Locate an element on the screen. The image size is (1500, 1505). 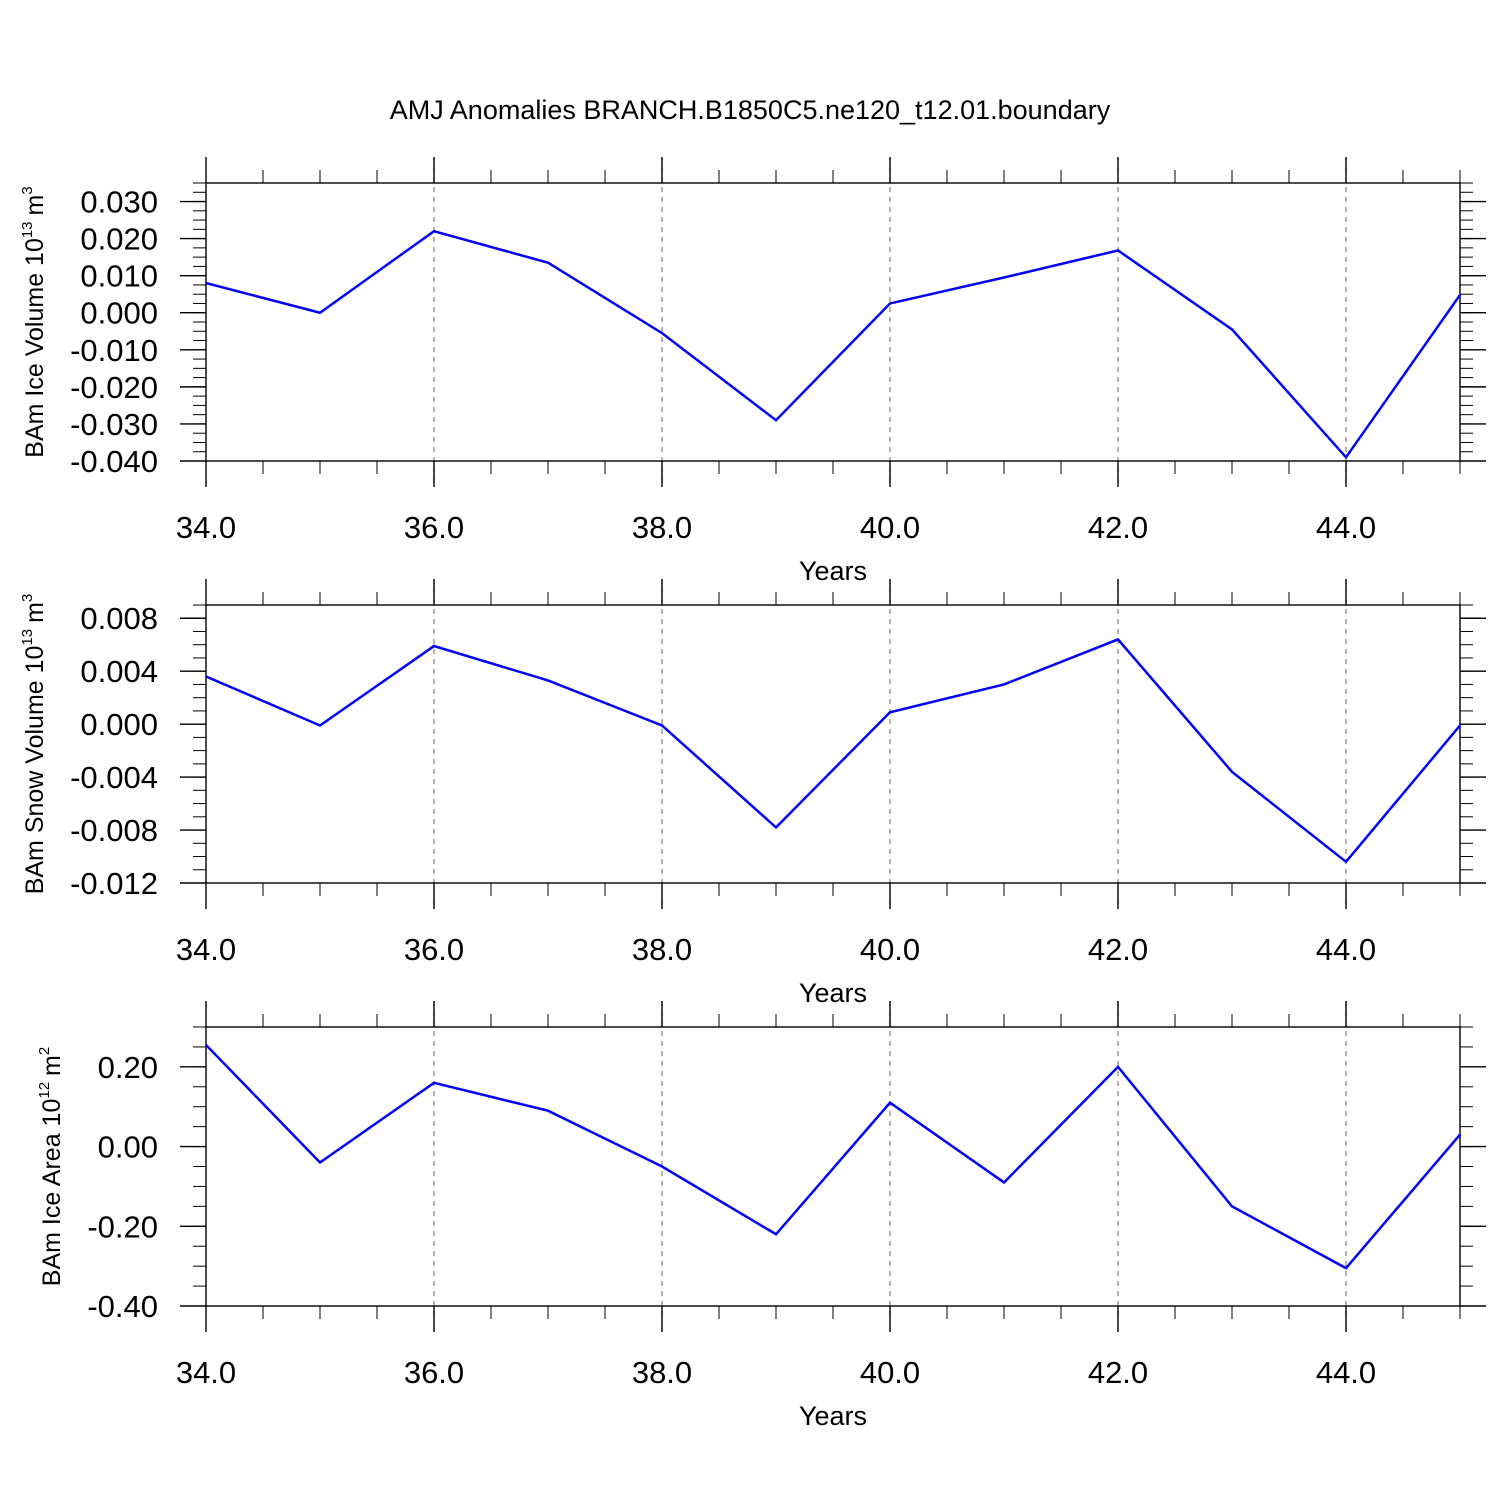
y-tick-label: 0.20 is located at coordinates (128, 1067).